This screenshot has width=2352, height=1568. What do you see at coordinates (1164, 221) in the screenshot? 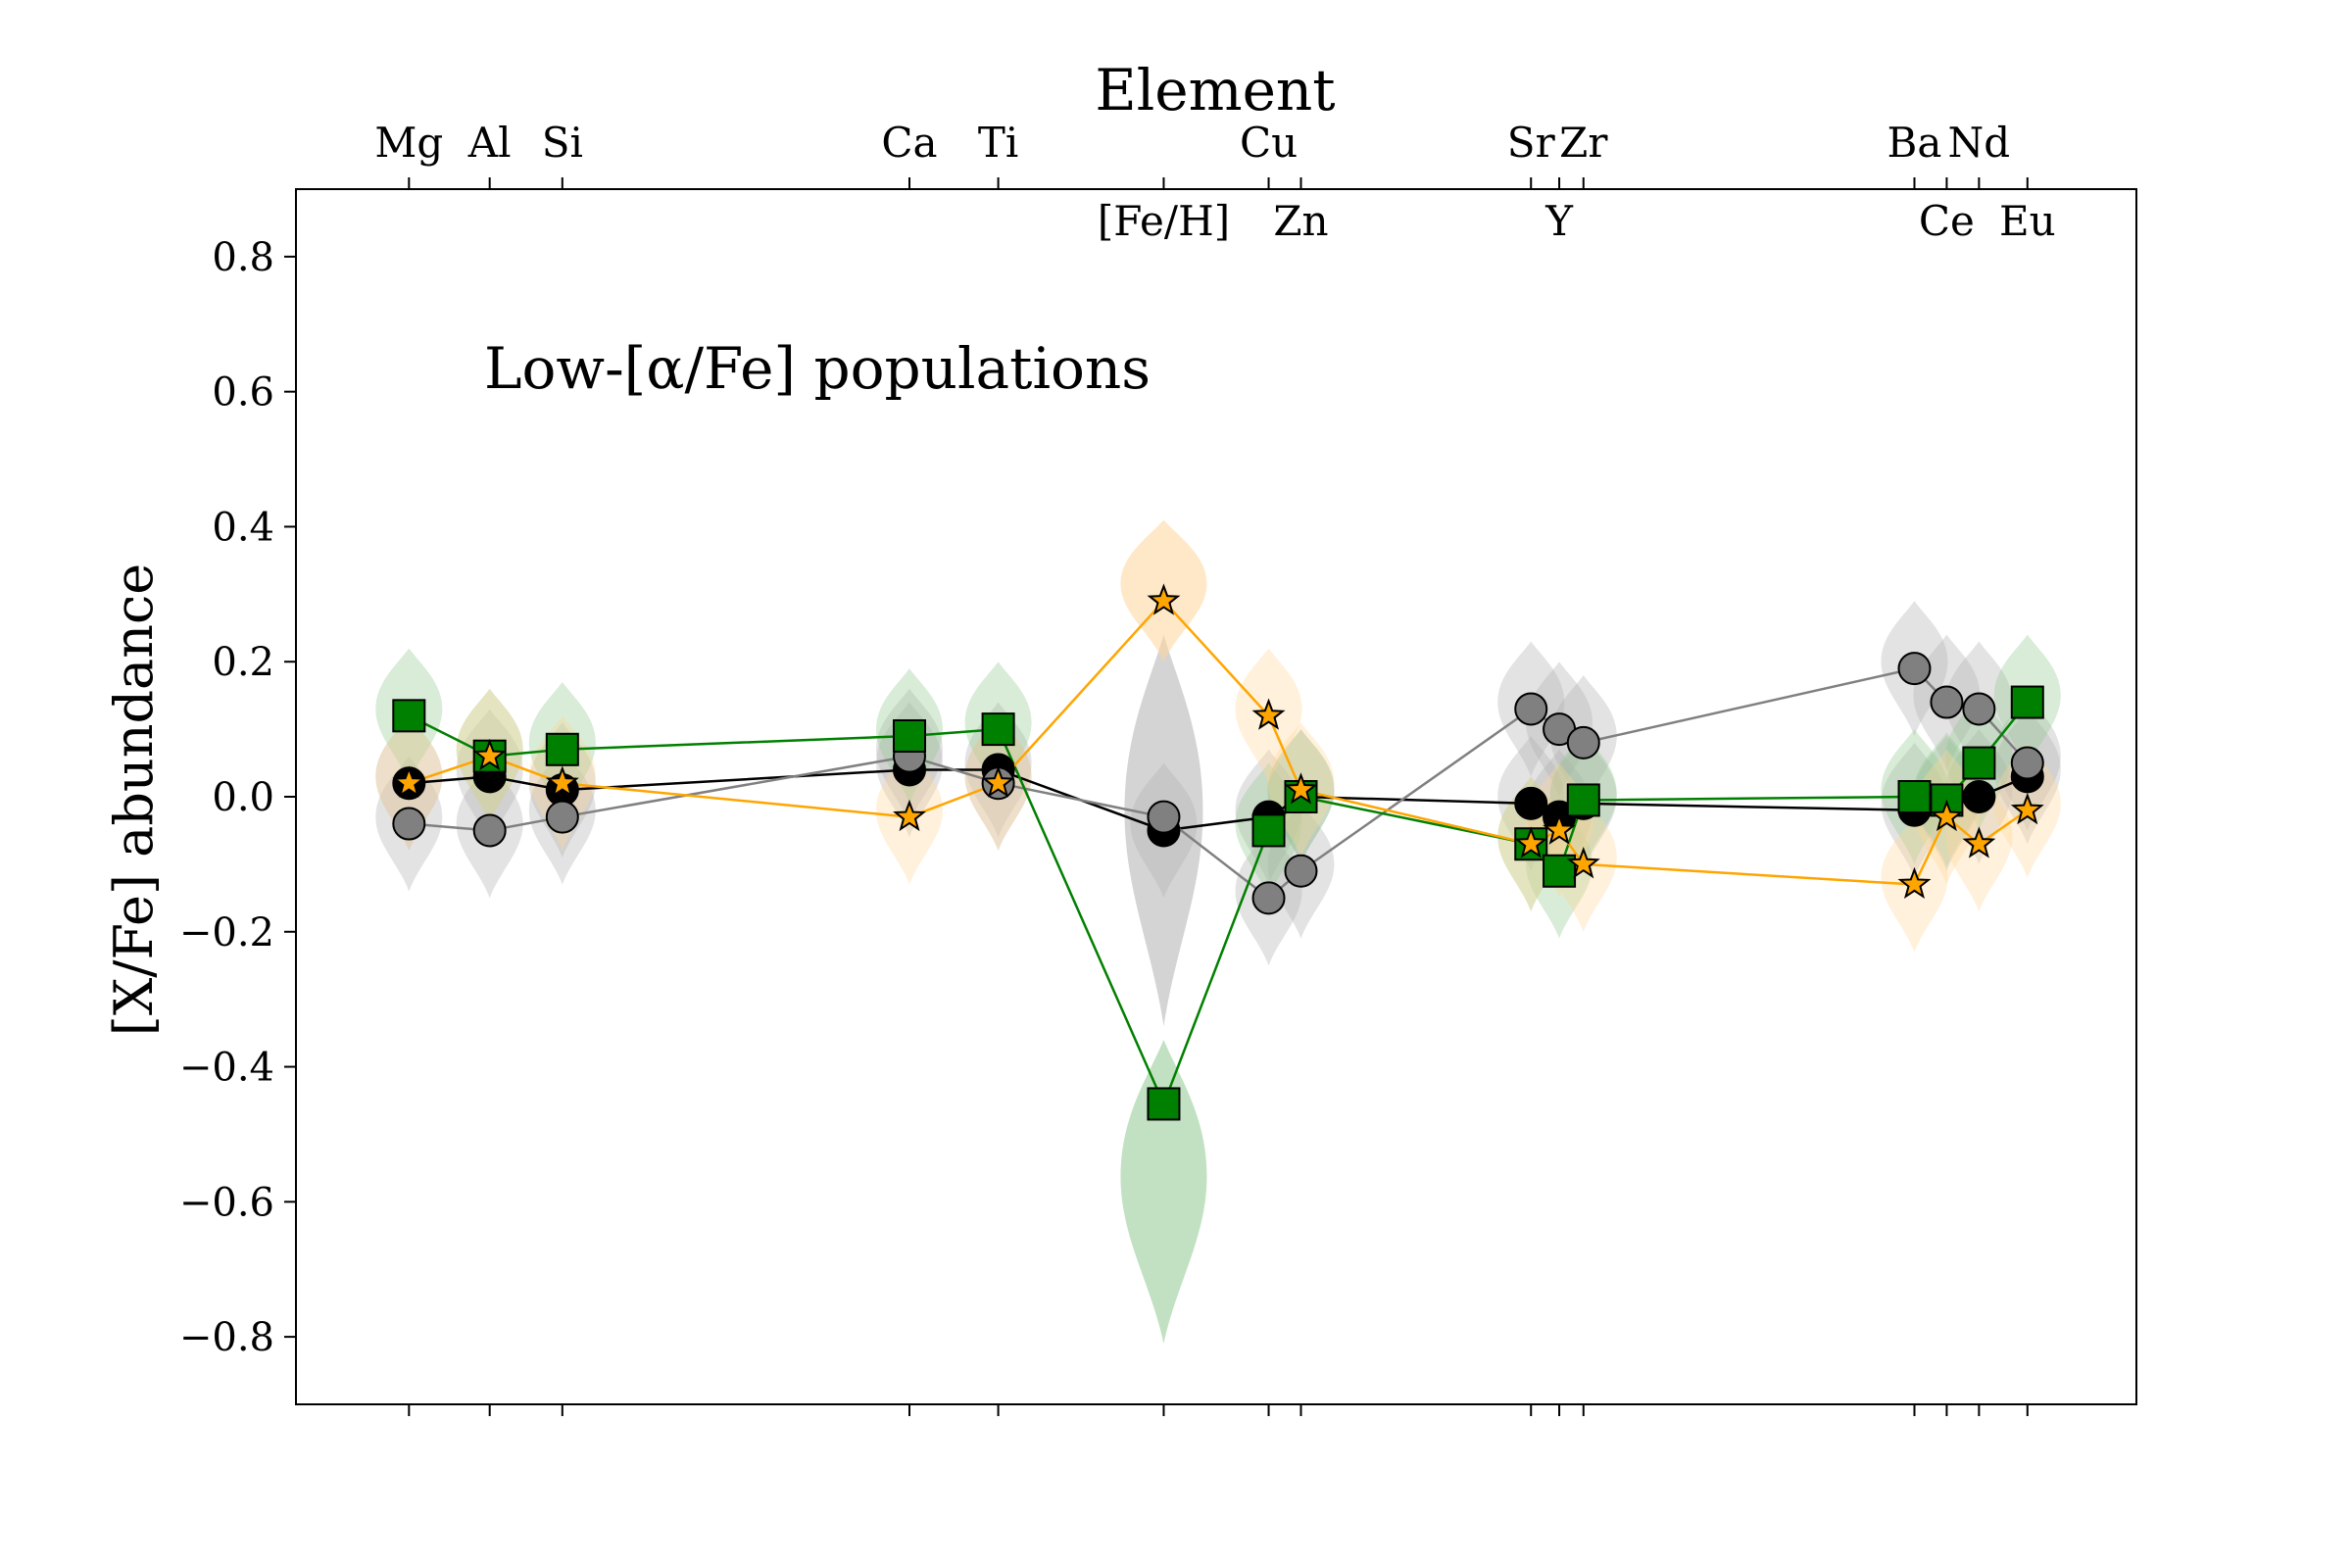
I see `element-label: [Fe/H]` at bounding box center [1164, 221].